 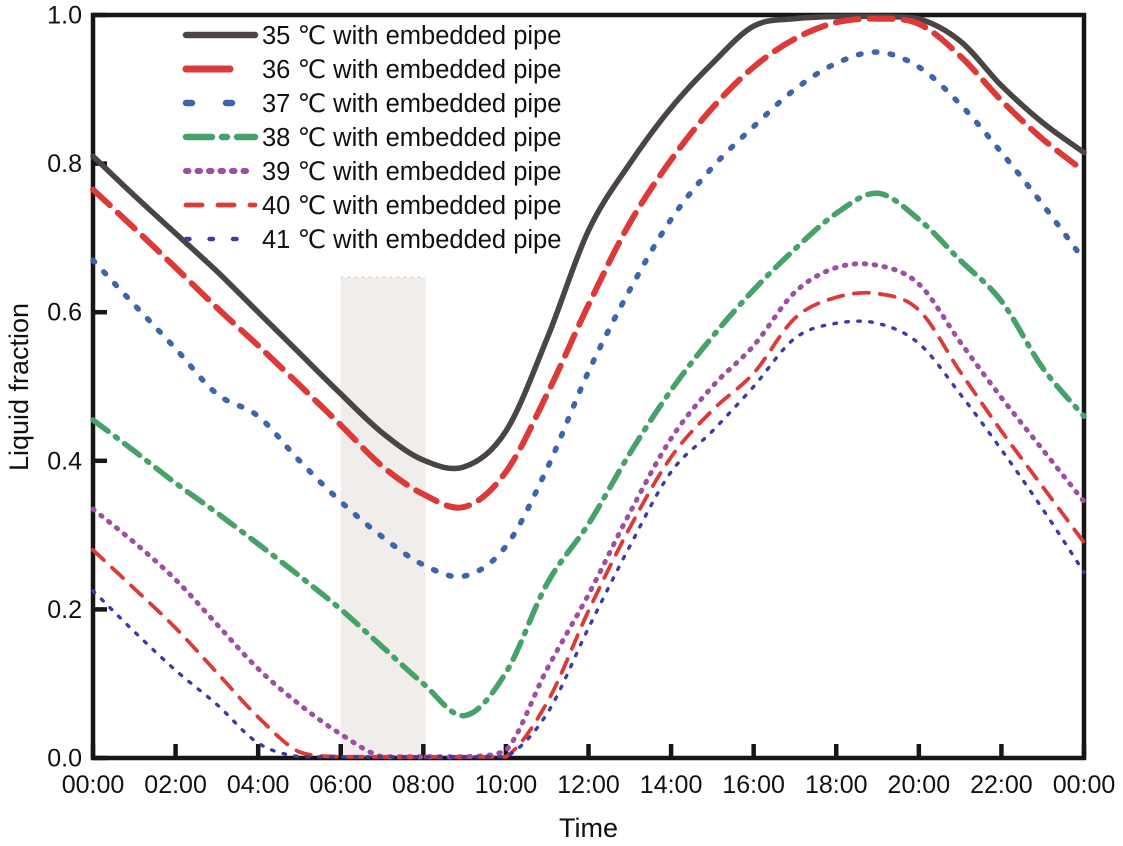 I want to click on y-tick-label: 0.2, so click(x=64, y=610).